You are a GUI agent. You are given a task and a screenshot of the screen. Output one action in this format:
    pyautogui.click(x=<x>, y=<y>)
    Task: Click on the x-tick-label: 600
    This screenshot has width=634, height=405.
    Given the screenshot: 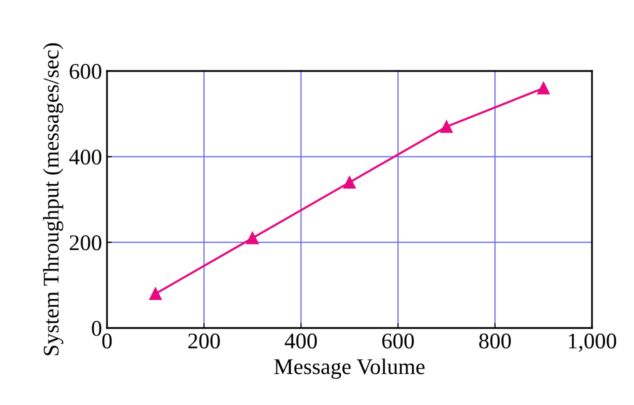 What is the action you would take?
    pyautogui.click(x=398, y=341)
    